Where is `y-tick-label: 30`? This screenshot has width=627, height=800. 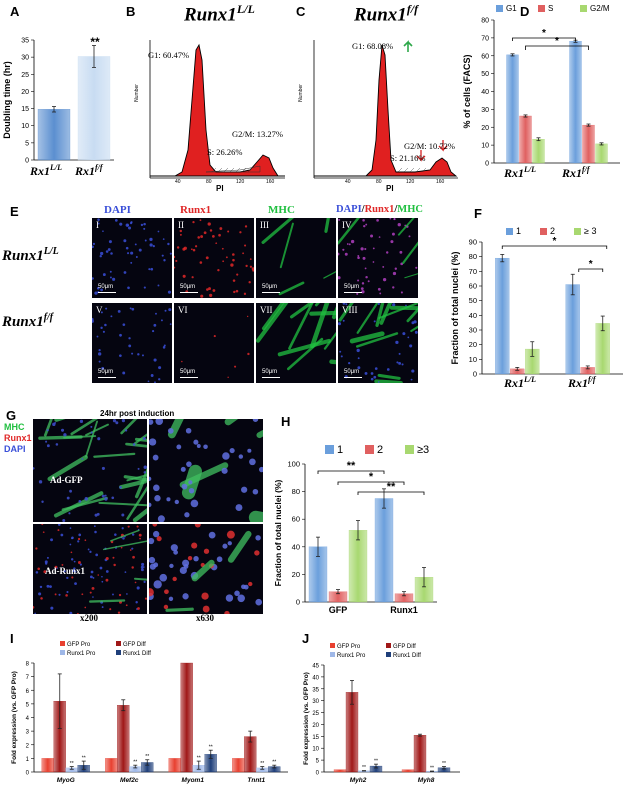
y-tick-label: 30 is located at coordinates (473, 330).